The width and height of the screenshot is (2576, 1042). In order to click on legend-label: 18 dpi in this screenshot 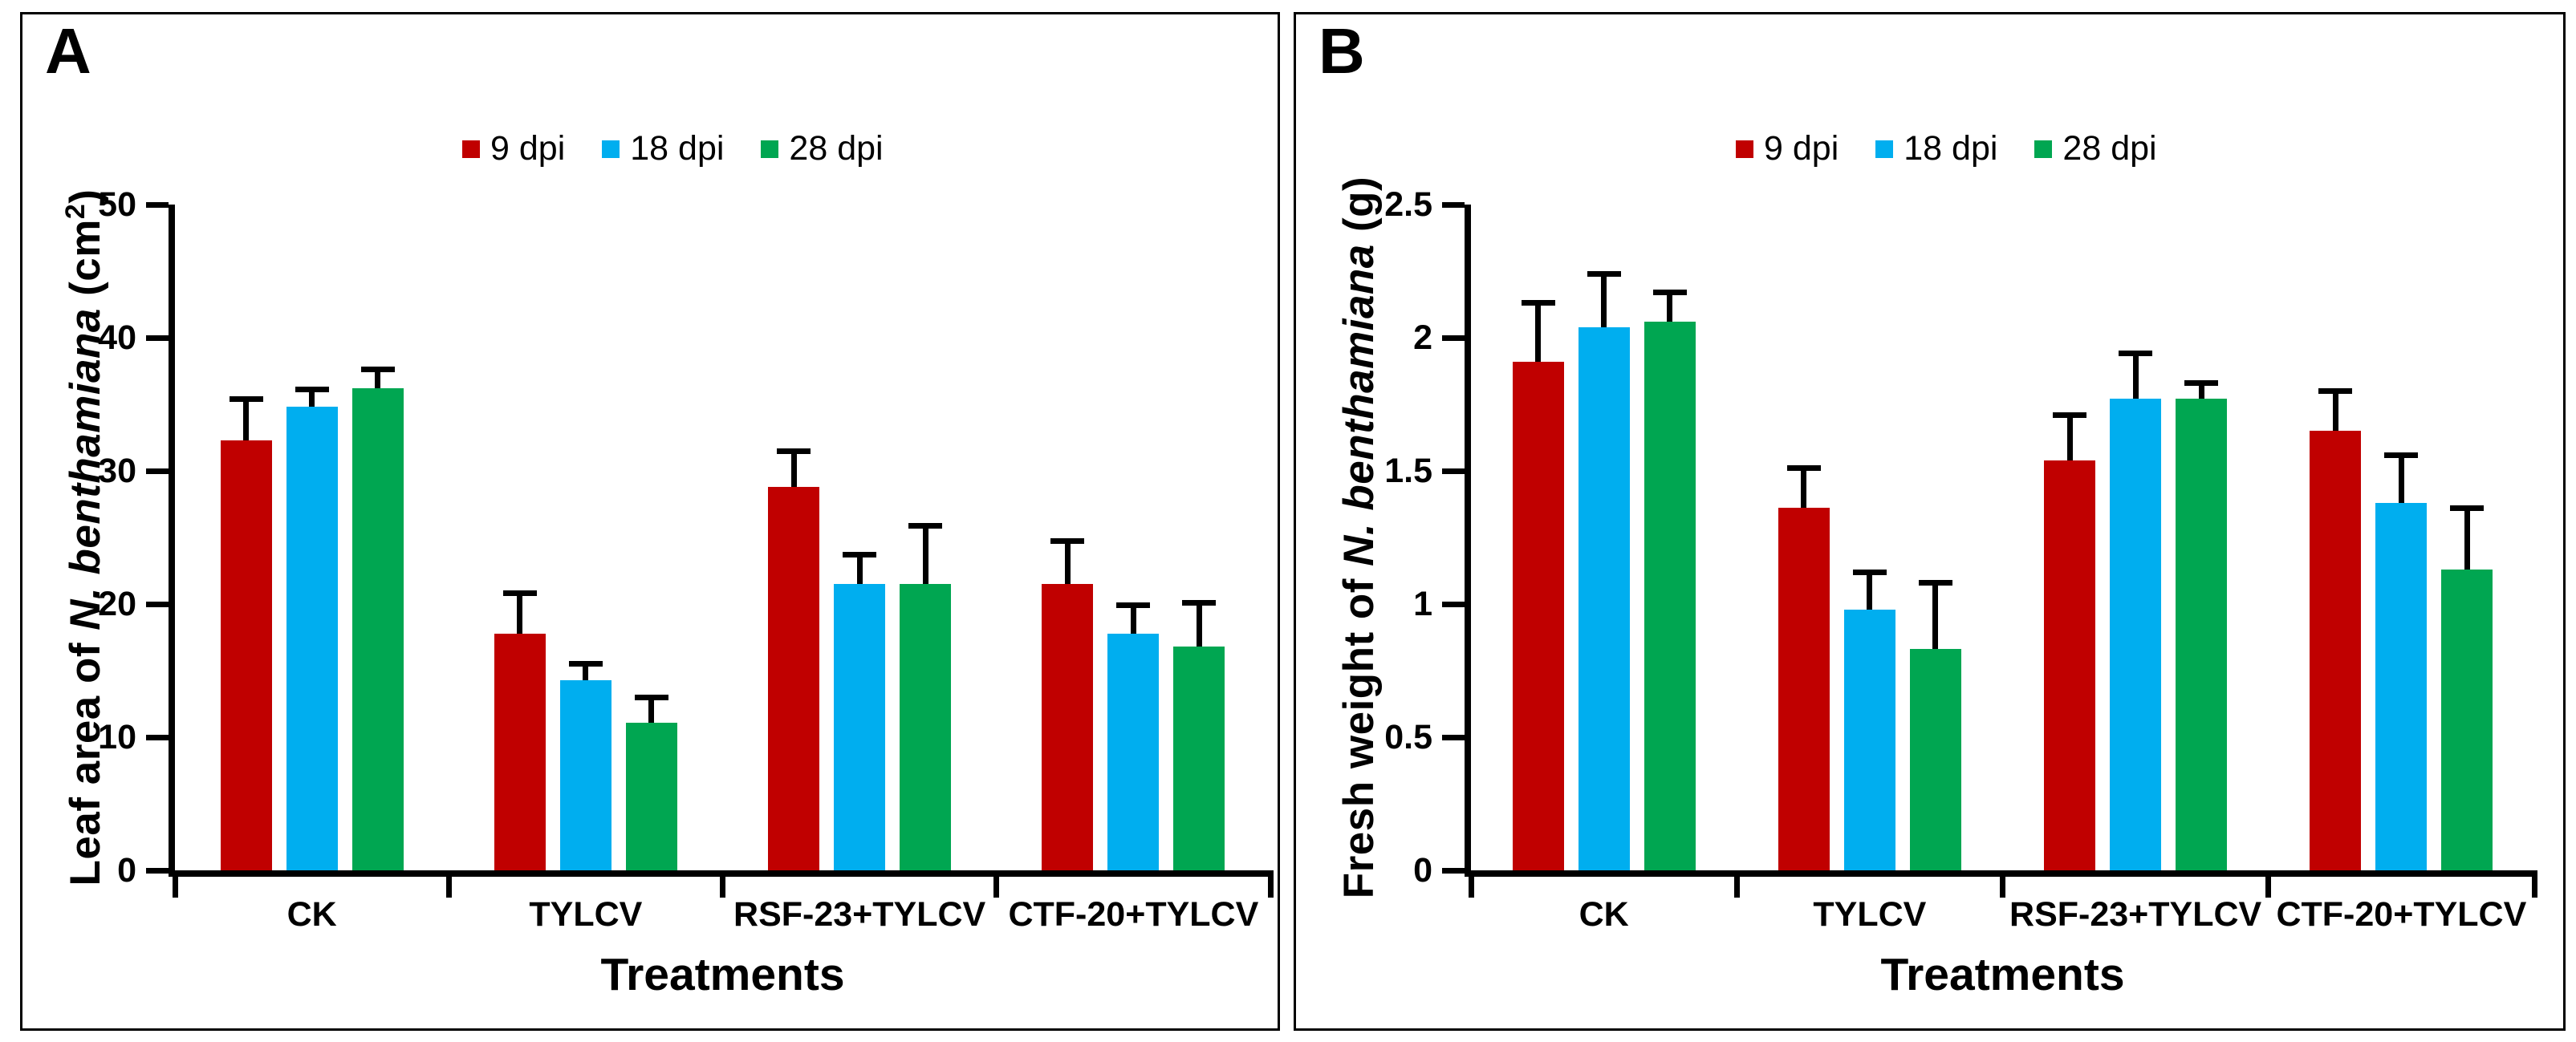, I will do `click(1951, 148)`.